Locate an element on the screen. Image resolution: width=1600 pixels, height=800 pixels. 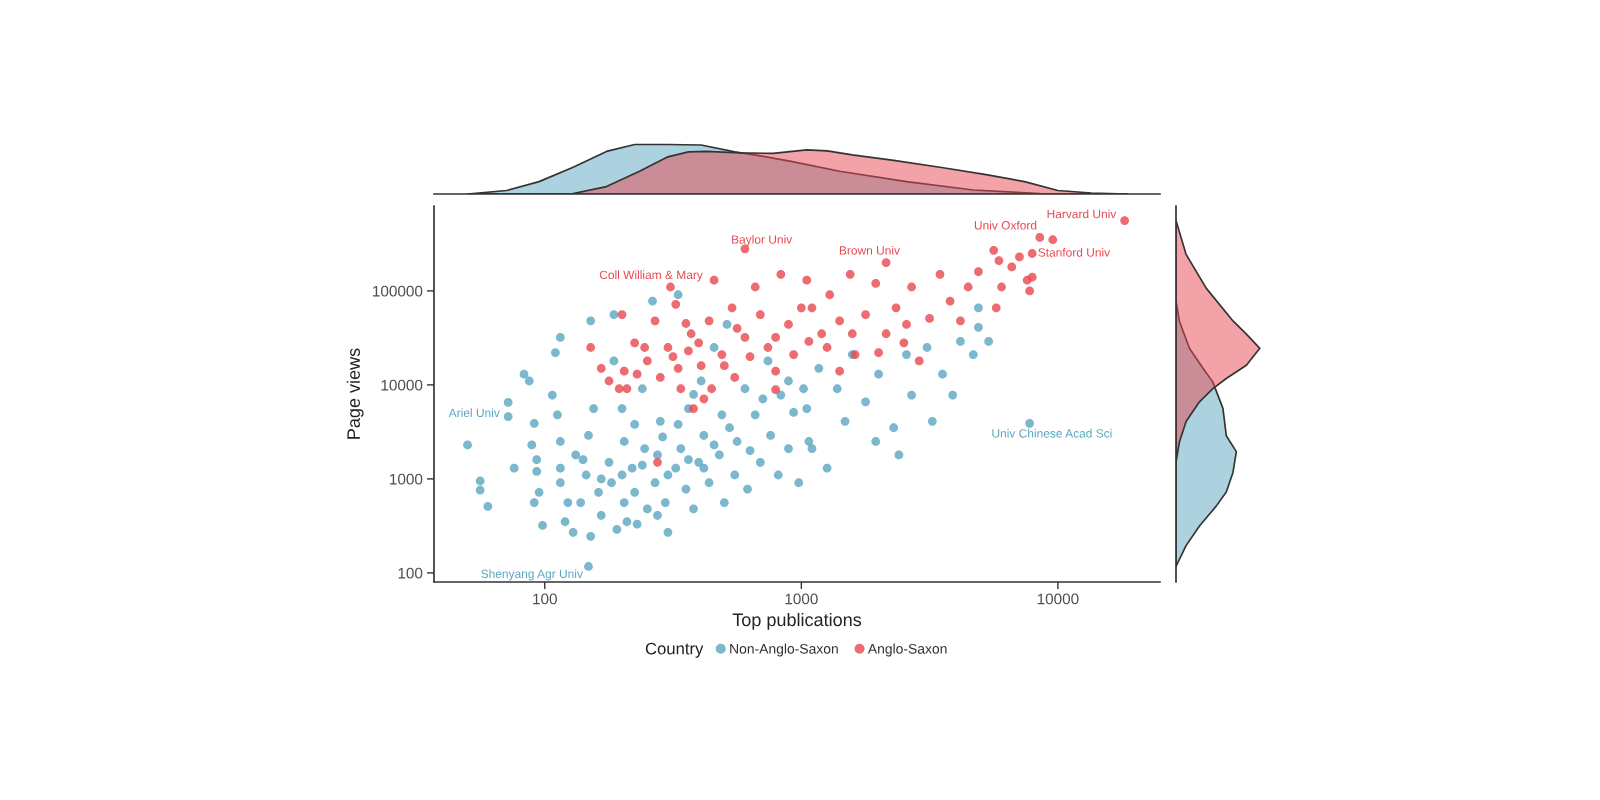
legend-title: Country is located at coordinates (674, 650).